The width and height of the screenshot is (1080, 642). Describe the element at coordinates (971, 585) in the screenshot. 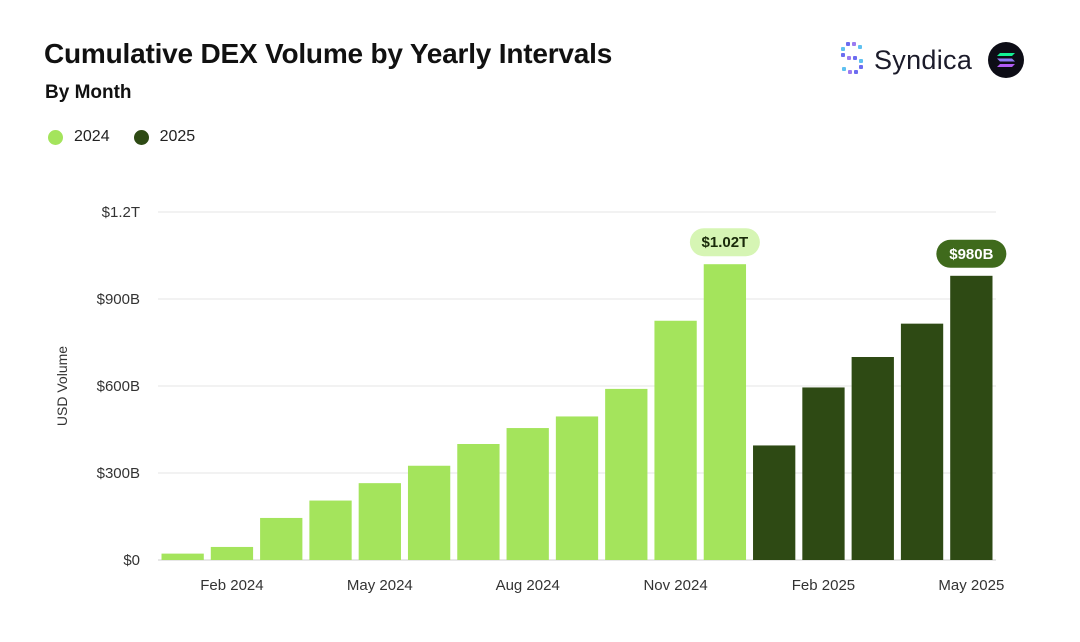

I see `x-tick-label: May 2025` at that location.